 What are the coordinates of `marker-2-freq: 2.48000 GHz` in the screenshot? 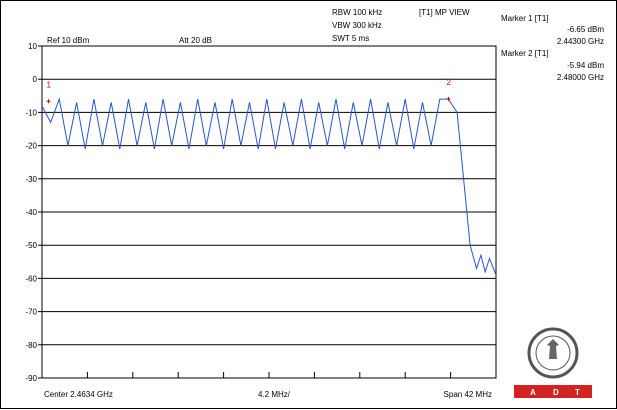 It's located at (580, 77).